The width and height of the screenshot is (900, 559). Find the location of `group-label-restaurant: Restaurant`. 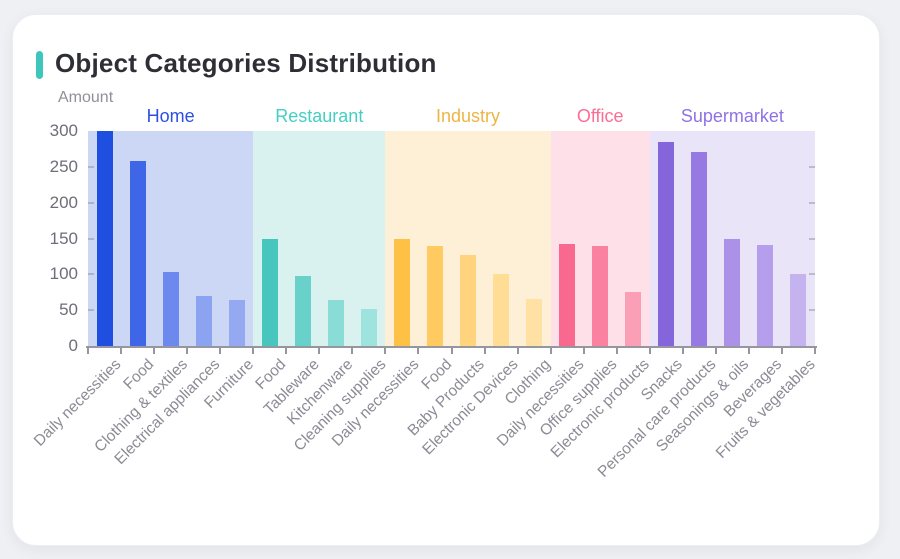

group-label-restaurant: Restaurant is located at coordinates (319, 116).